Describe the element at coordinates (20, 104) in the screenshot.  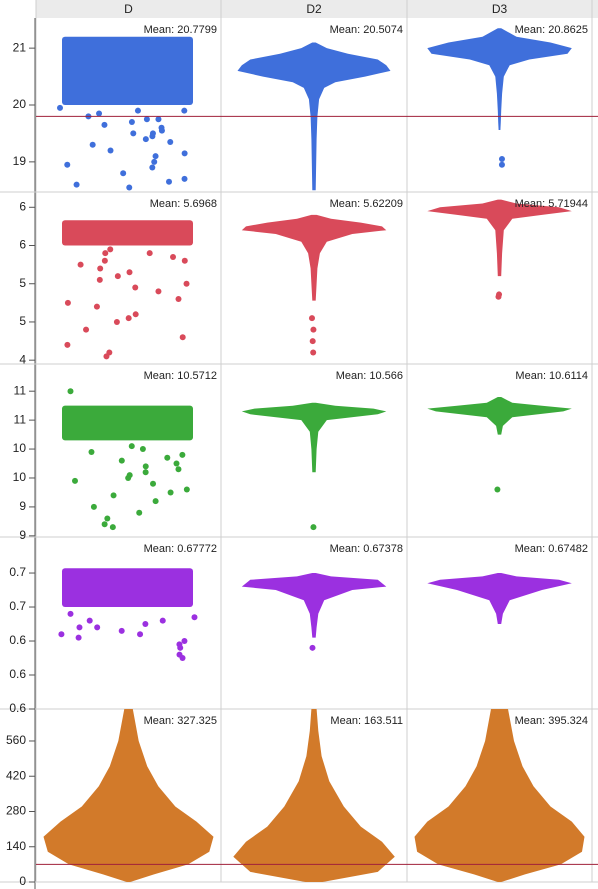
I see `y-tick-label: 20` at that location.